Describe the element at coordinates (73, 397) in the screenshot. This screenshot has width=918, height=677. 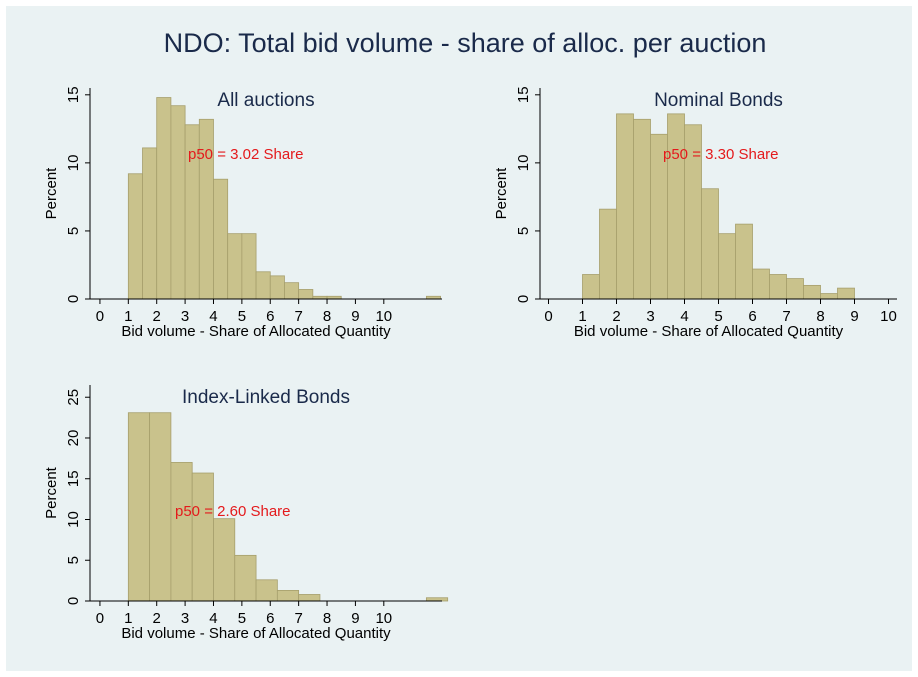
I see `y-tick-label: 25` at that location.